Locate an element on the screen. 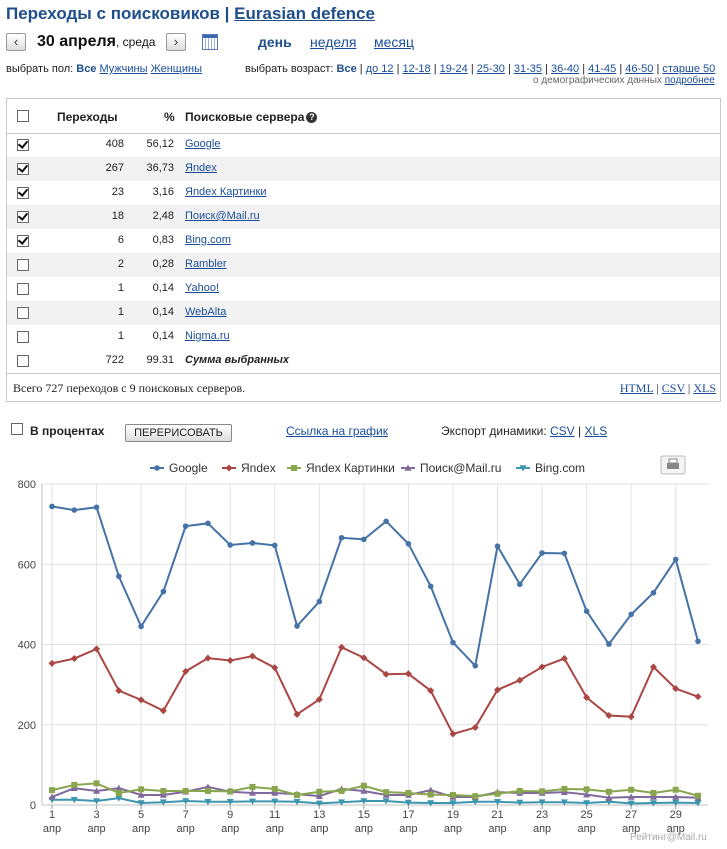  age-opt: 41-45 is located at coordinates (602, 69).